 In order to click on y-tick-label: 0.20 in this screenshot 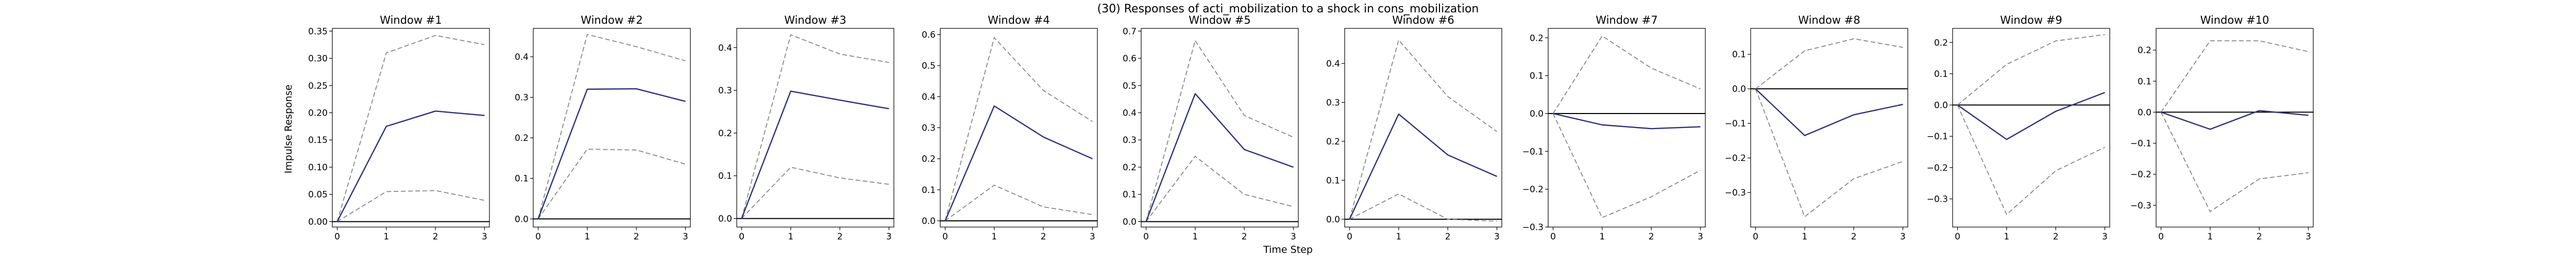, I will do `click(318, 113)`.